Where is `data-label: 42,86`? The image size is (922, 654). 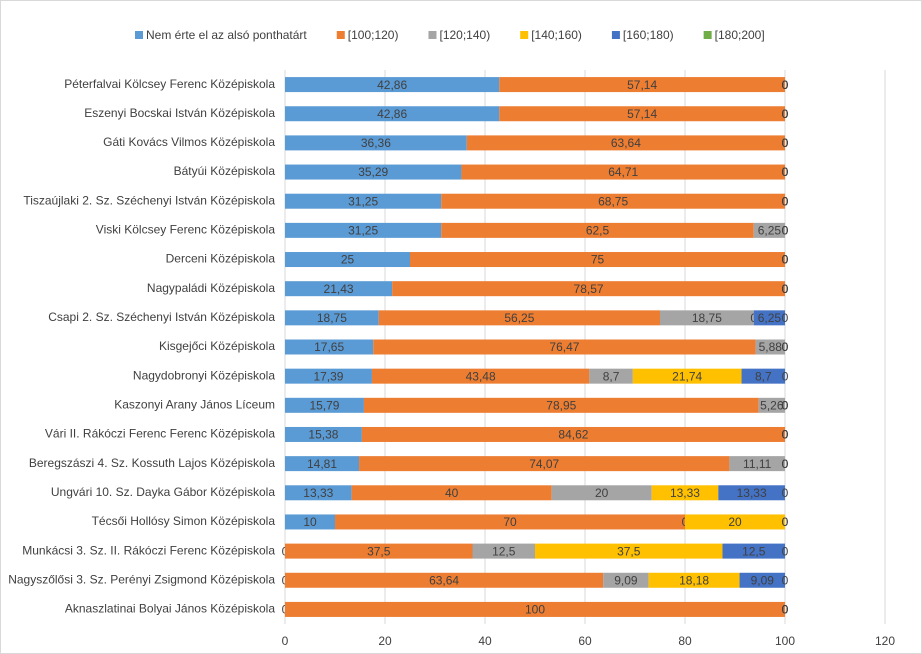
data-label: 42,86 is located at coordinates (392, 114).